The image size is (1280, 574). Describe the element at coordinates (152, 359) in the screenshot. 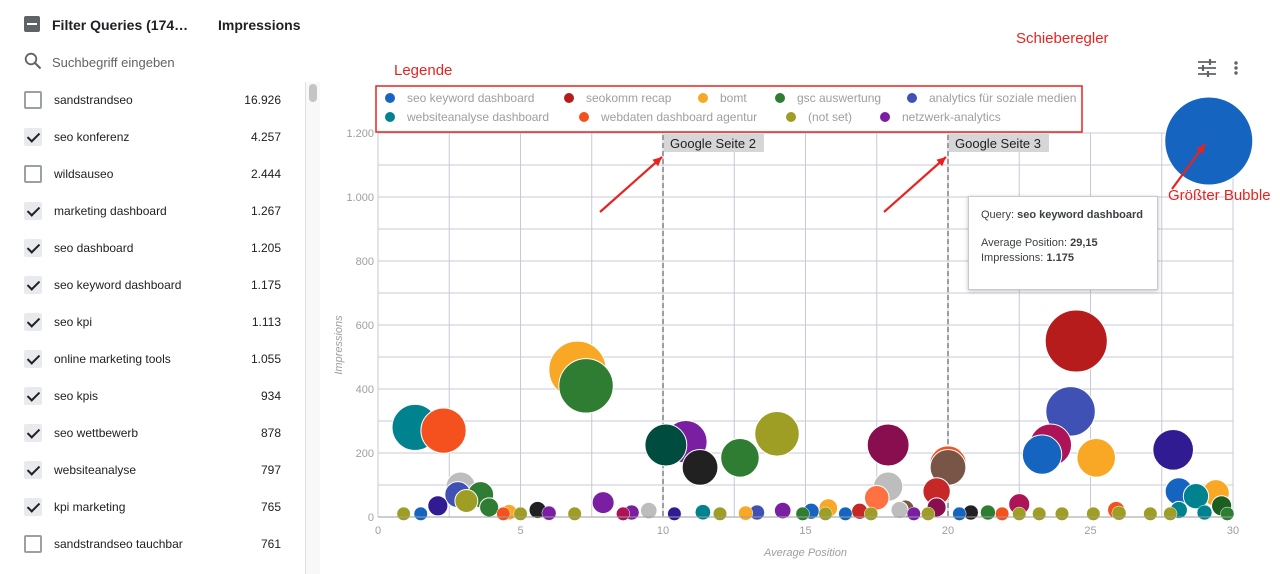

I see `query-row: online marketing tools 1.055` at that location.